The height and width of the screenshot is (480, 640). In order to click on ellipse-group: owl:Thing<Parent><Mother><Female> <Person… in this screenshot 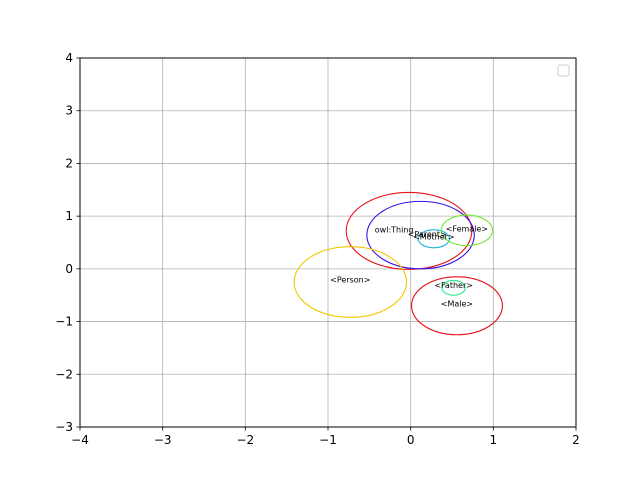, I will do `click(398, 263)`.